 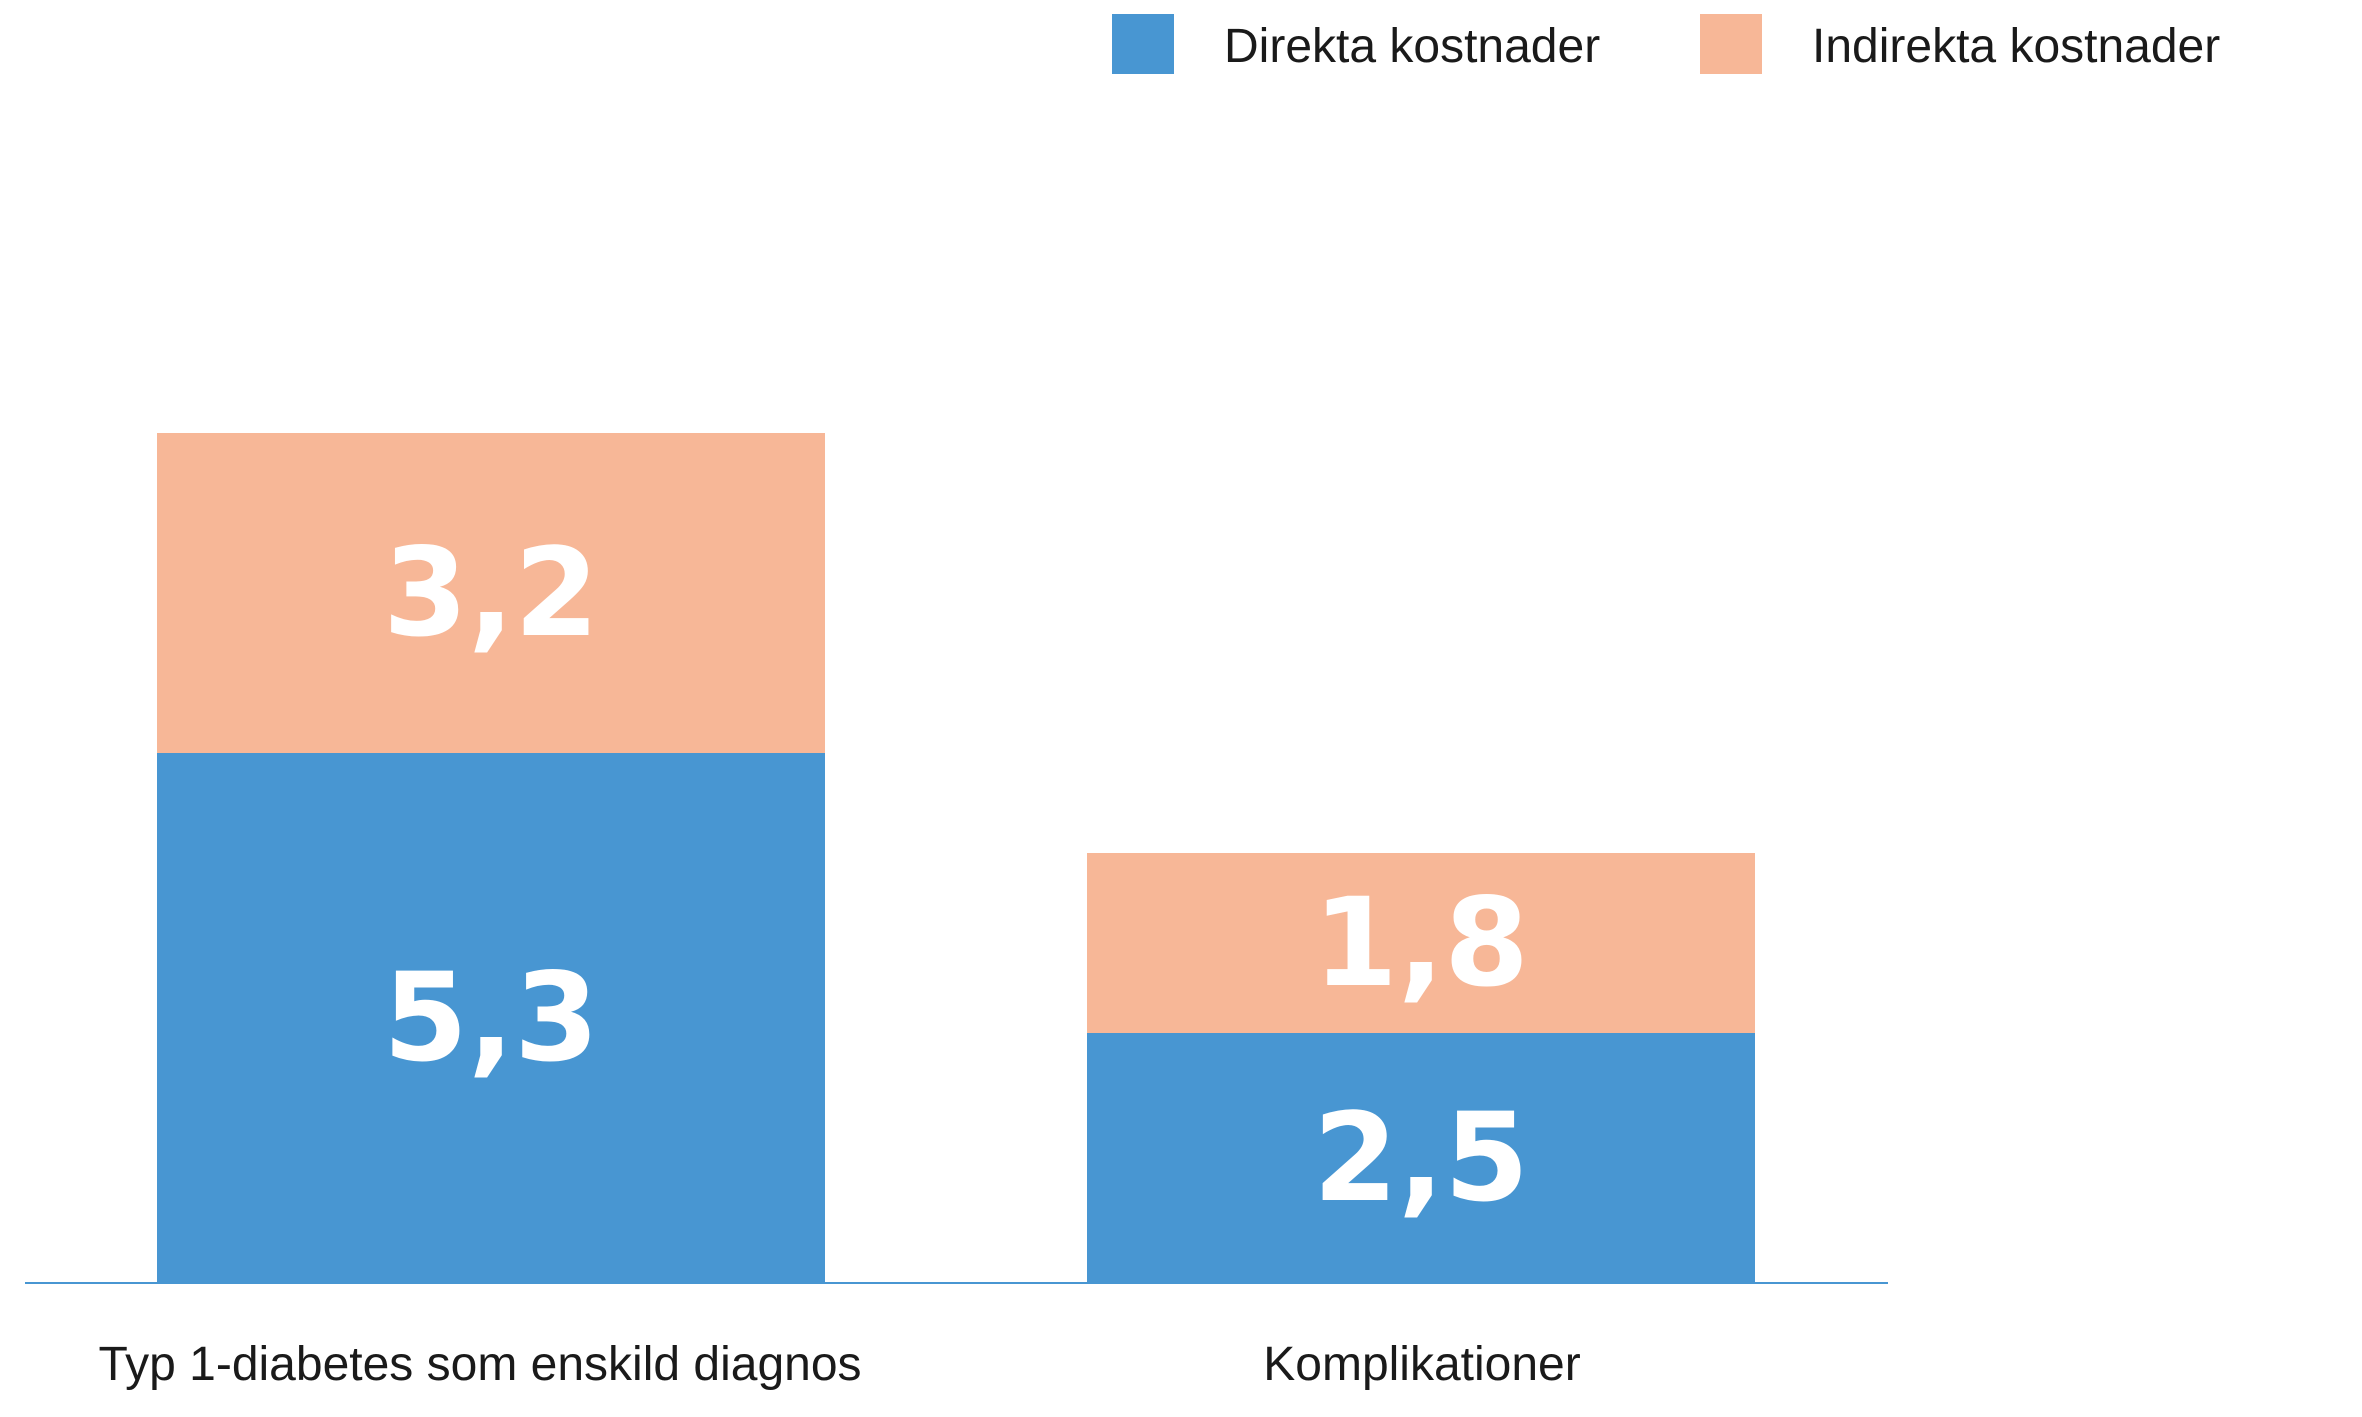 I want to click on data-label-direct-2: 2,5, so click(x=1421, y=1158).